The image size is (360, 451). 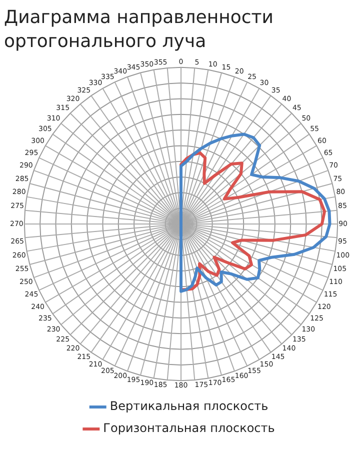 I want to click on legend-label: Горизонтальная плоскость, so click(x=189, y=428).